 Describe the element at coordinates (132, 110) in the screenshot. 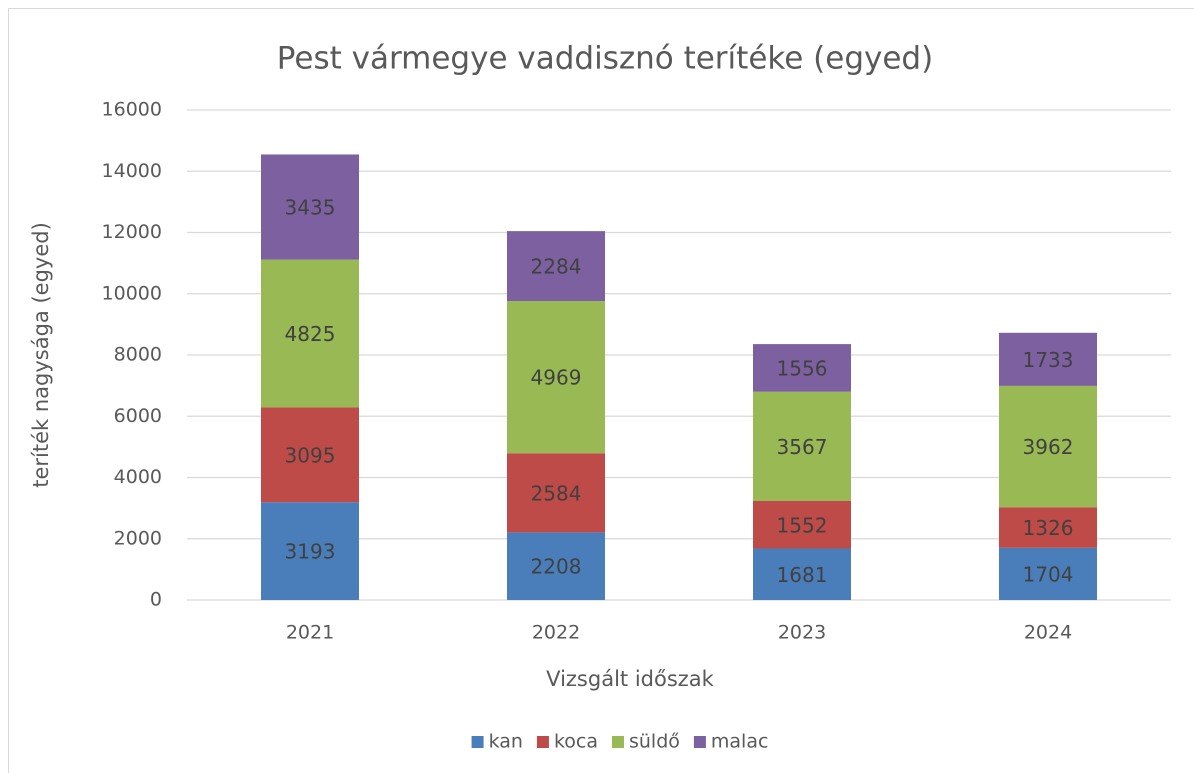

I see `y-tick-label: 16000` at that location.